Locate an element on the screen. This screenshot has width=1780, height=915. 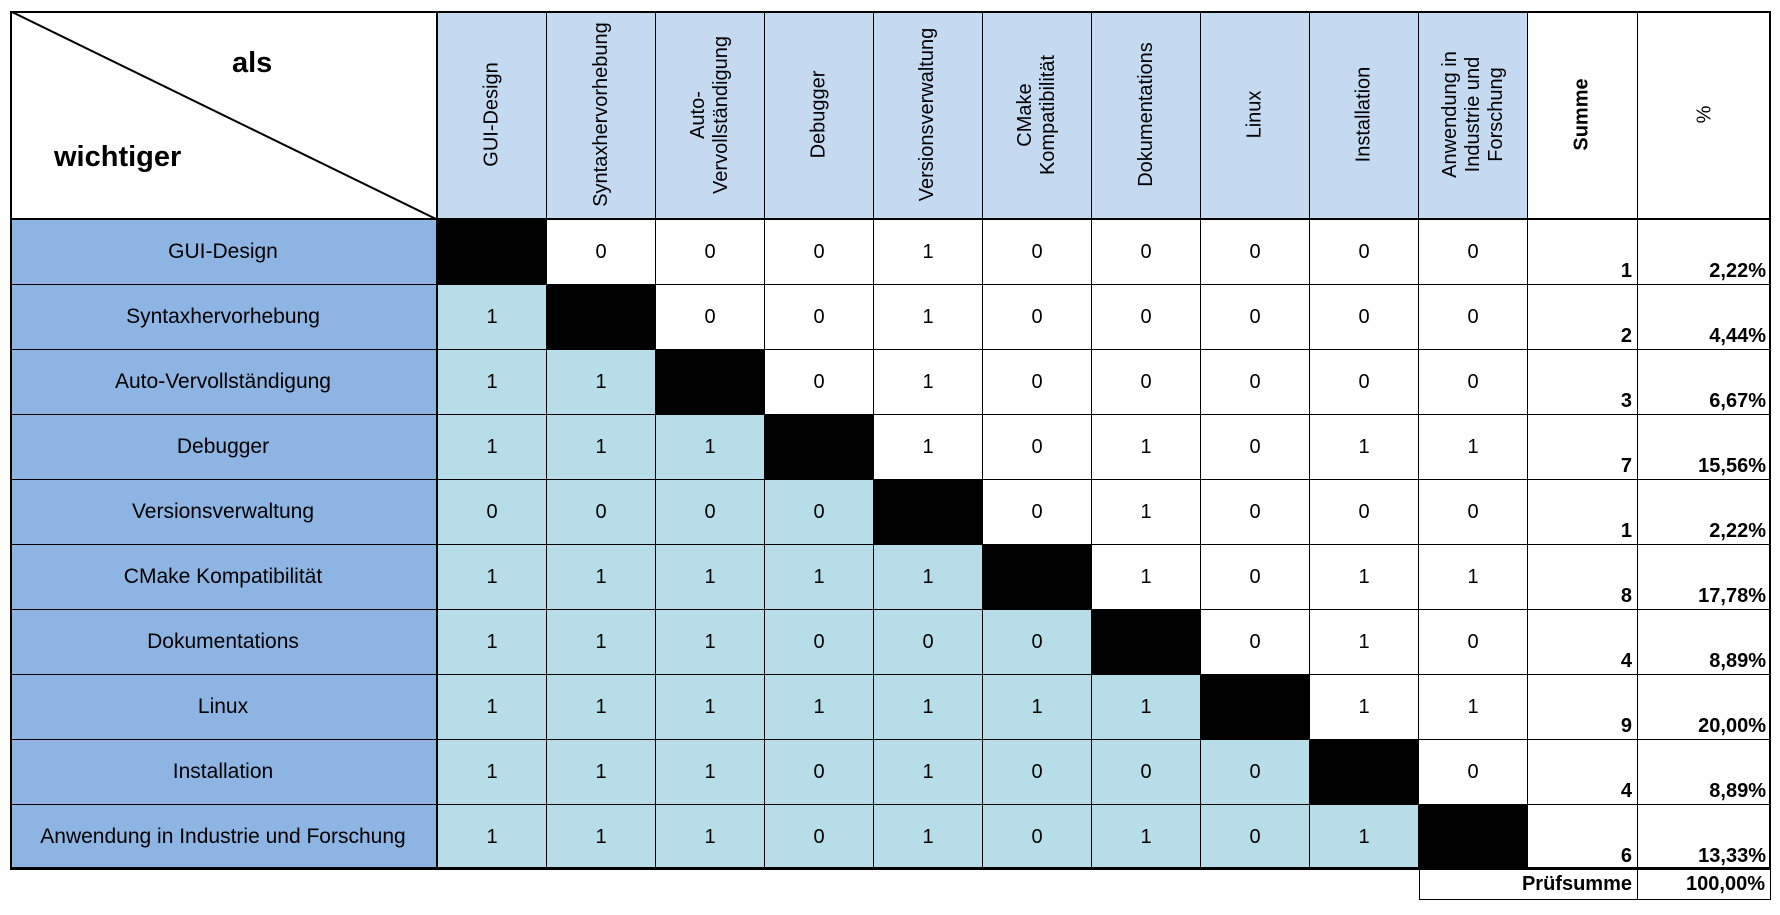
percent-cell: 4,44% is located at coordinates (1704, 317).